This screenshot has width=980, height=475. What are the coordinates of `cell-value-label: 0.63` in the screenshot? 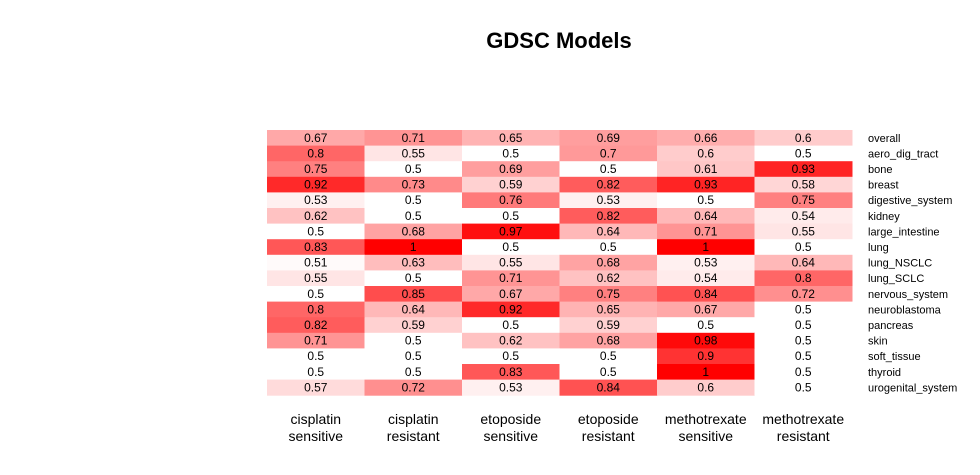 It's located at (414, 263).